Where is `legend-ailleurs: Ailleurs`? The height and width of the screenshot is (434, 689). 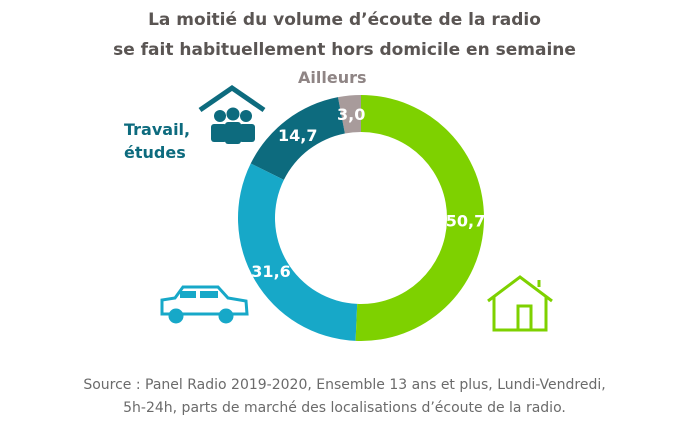 legend-ailleurs: Ailleurs is located at coordinates (332, 77).